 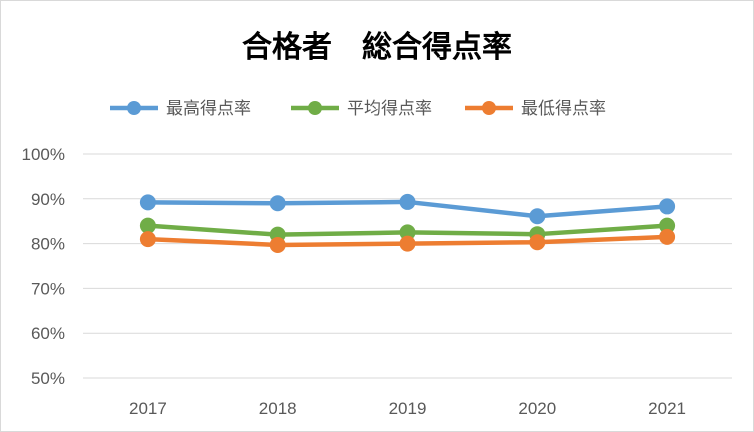 What do you see at coordinates (148, 408) in the screenshot?
I see `x-tick-label: 2017` at bounding box center [148, 408].